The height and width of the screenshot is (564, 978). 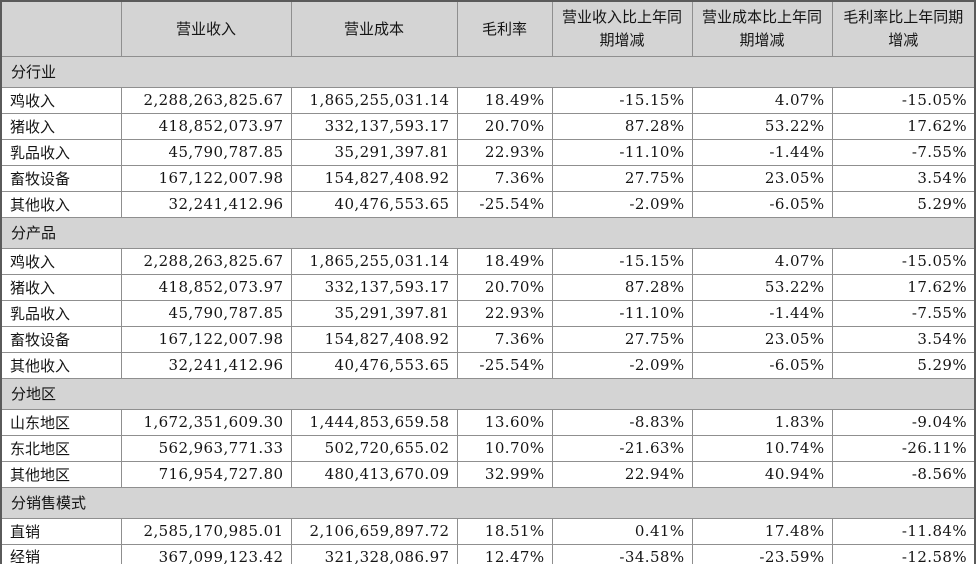 What do you see at coordinates (206, 448) in the screenshot?
I see `value-cell: 562,963,771.33` at bounding box center [206, 448].